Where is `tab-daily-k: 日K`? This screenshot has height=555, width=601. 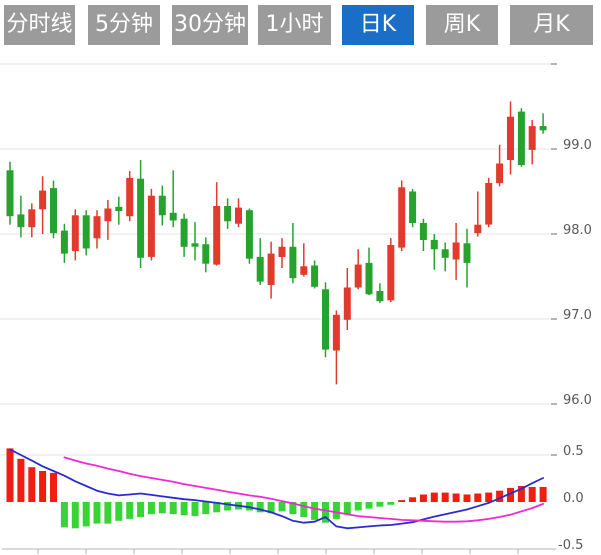 tab-daily-k: 日K is located at coordinates (378, 25).